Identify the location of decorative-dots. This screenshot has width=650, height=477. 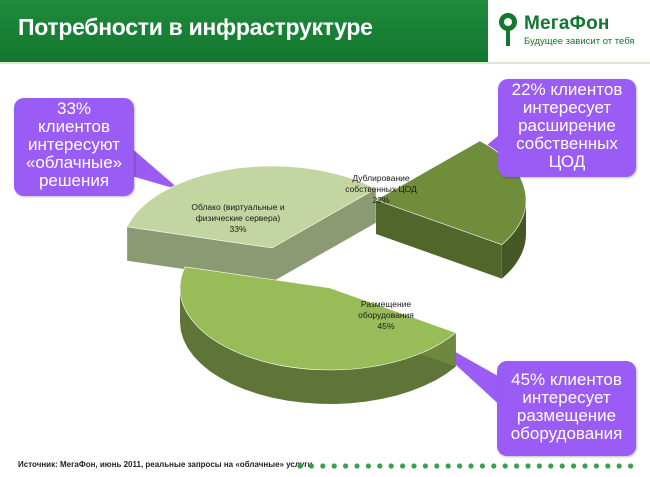
(465, 466).